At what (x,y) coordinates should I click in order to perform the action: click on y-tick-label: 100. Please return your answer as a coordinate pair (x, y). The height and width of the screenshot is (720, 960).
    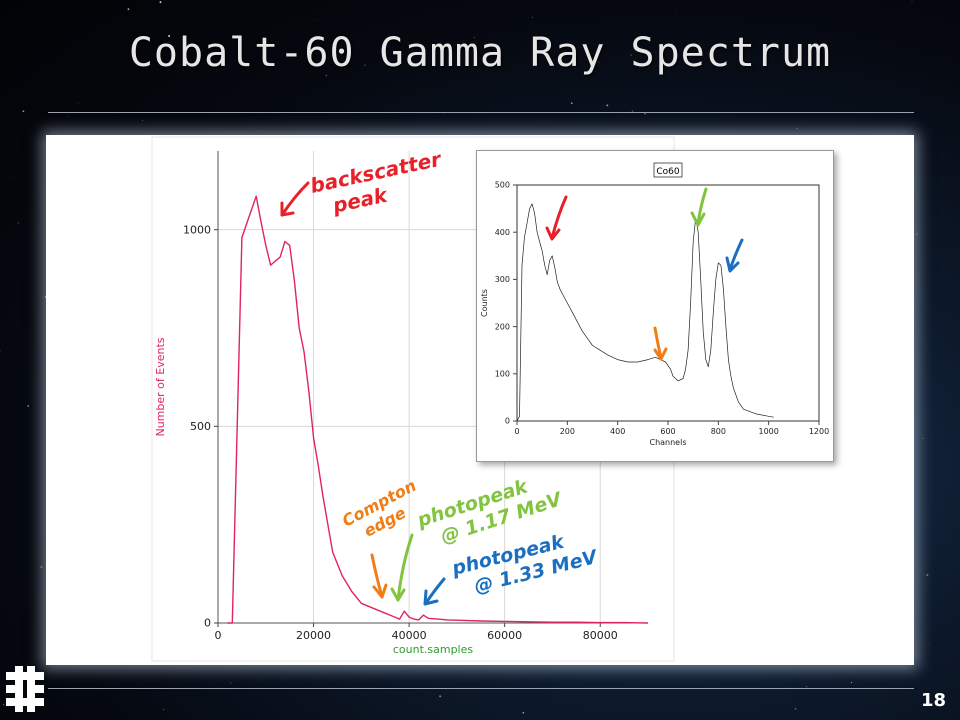
    Looking at the image, I should click on (502, 373).